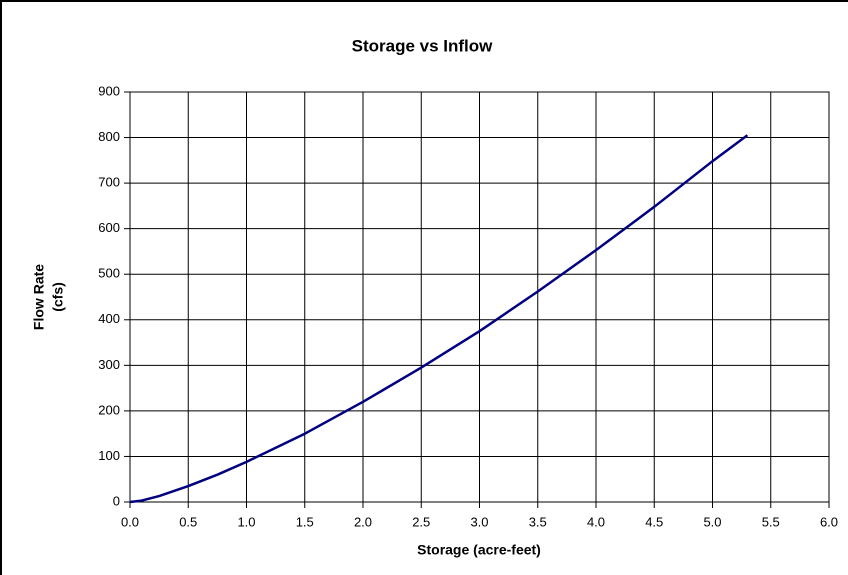 The height and width of the screenshot is (575, 848). I want to click on x-axis-title: Storage (acre-feet), so click(479, 550).